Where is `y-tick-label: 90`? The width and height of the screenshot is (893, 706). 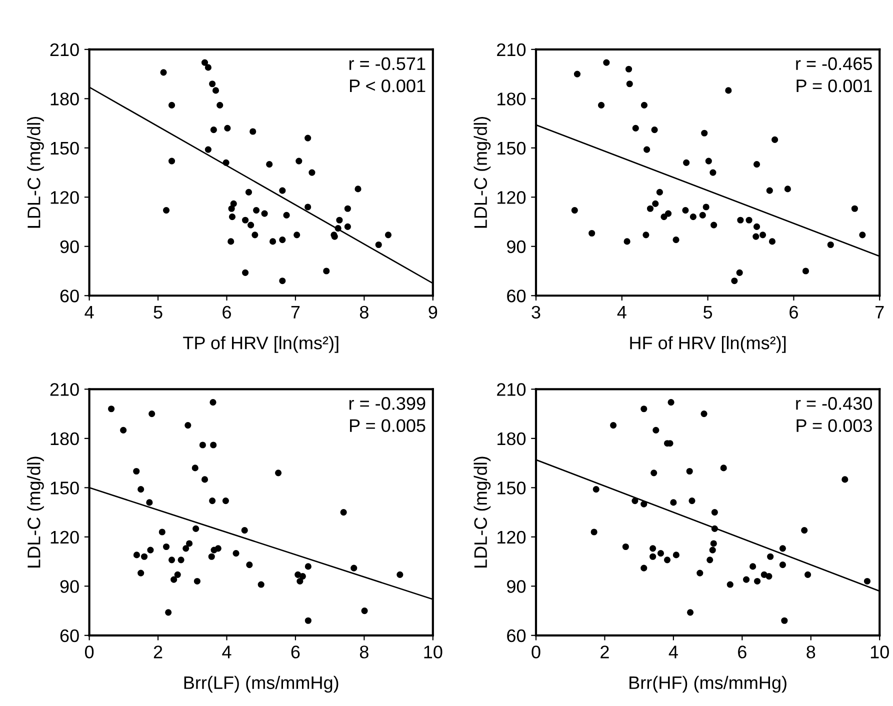 y-tick-label: 90 is located at coordinates (69, 586).